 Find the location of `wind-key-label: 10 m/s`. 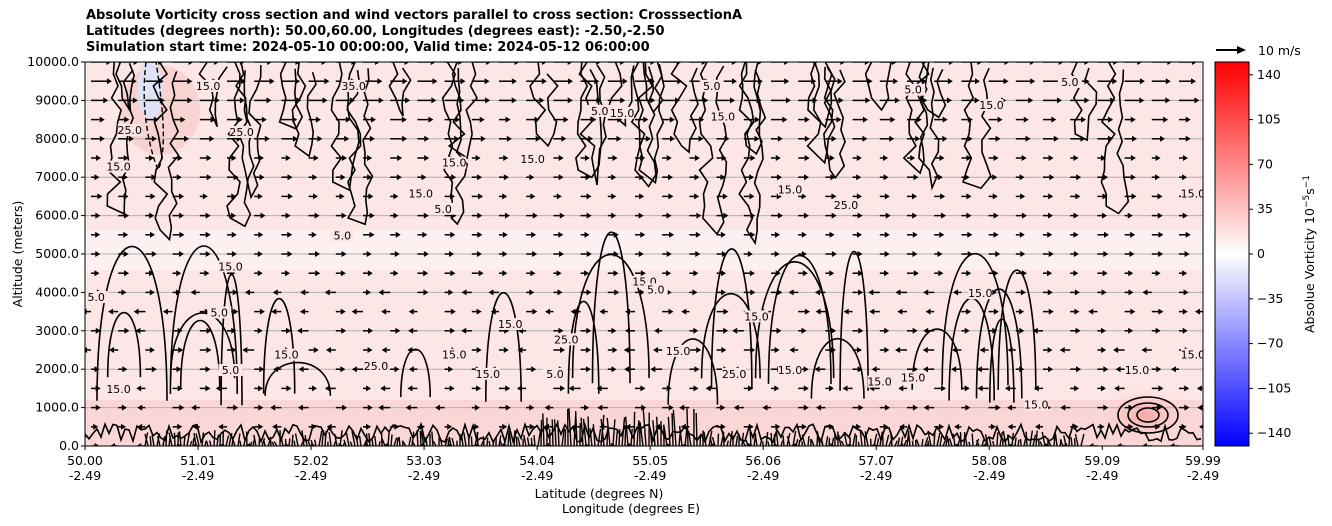

wind-key-label: 10 m/s is located at coordinates (1279, 50).